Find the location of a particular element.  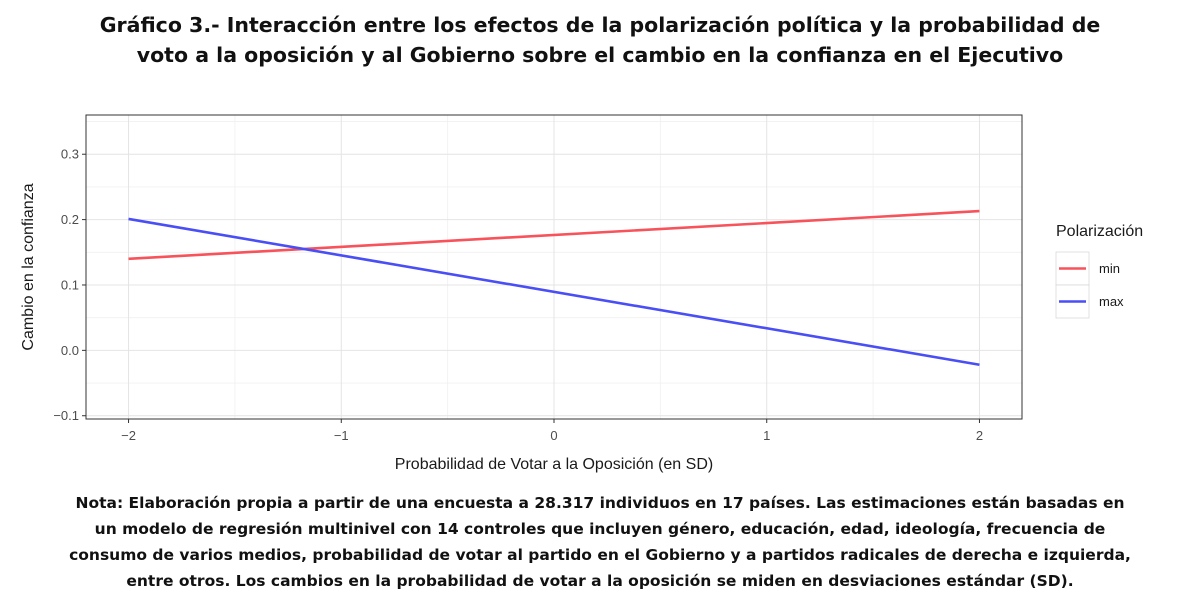

legend-title: Polarización is located at coordinates (1099, 231).